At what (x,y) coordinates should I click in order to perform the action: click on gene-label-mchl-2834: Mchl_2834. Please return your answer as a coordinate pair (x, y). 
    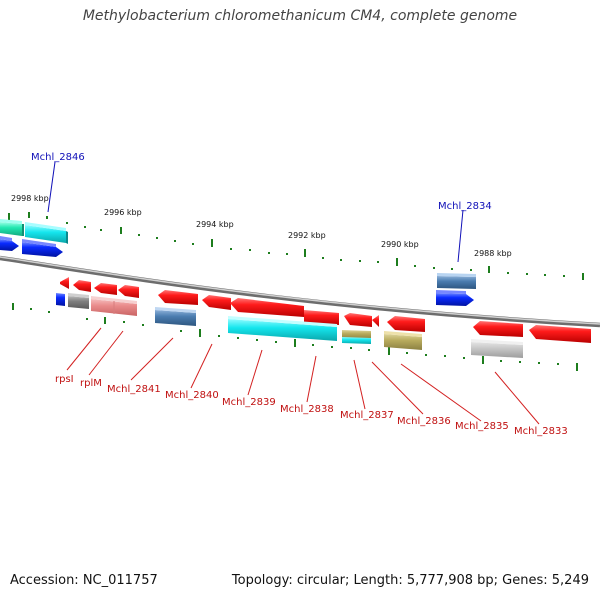
    Looking at the image, I should click on (465, 206).